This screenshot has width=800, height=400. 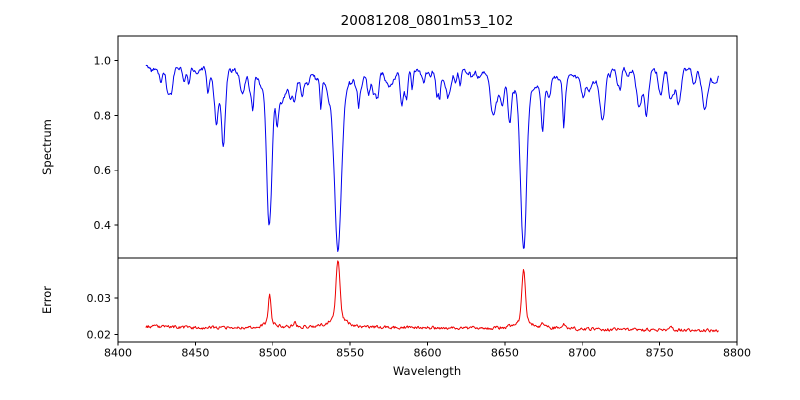 What do you see at coordinates (350, 353) in the screenshot?
I see `x-tick-label: 8550` at bounding box center [350, 353].